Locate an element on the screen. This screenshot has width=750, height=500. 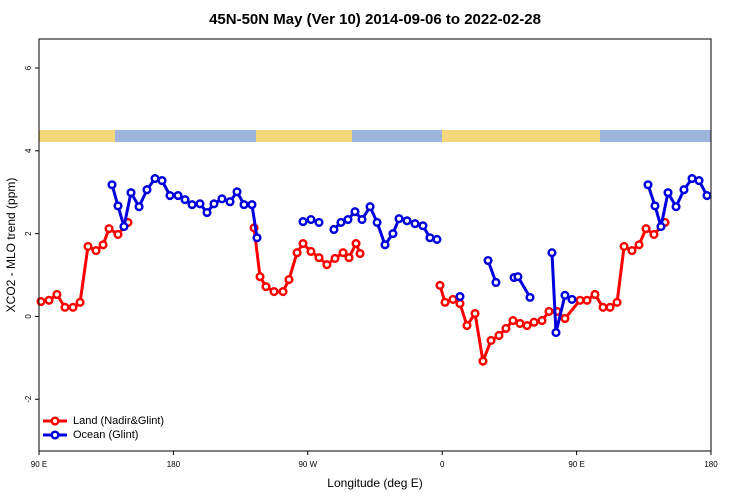
x-axis-label: Longitude (deg E) is located at coordinates (374, 483).